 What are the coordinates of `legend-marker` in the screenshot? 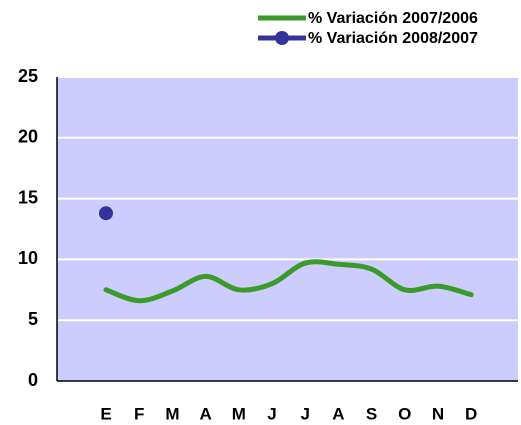 It's located at (282, 38).